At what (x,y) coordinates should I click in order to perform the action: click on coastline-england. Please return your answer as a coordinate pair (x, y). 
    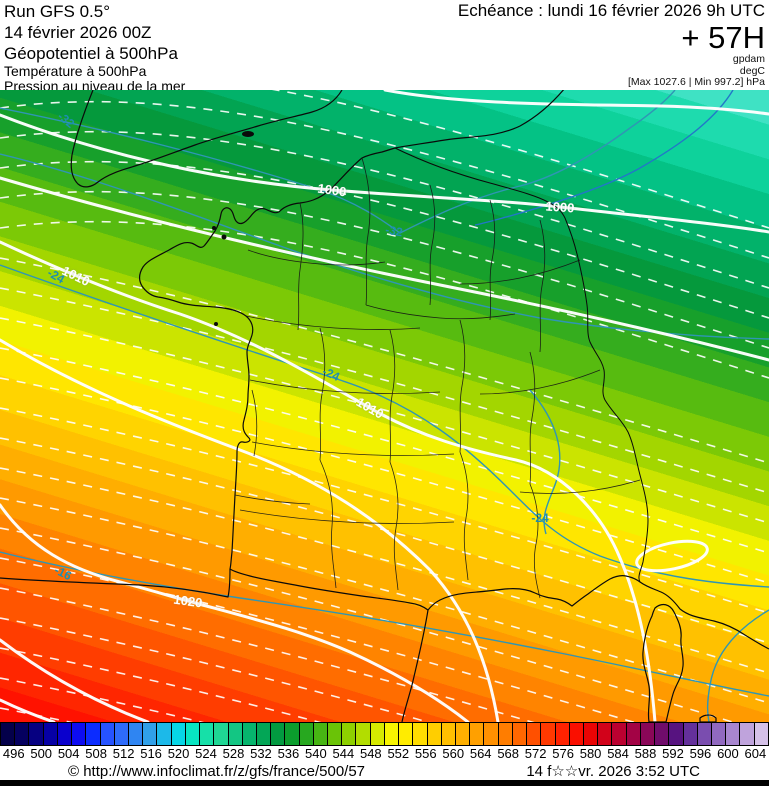
    Looking at the image, I should click on (206, 139).